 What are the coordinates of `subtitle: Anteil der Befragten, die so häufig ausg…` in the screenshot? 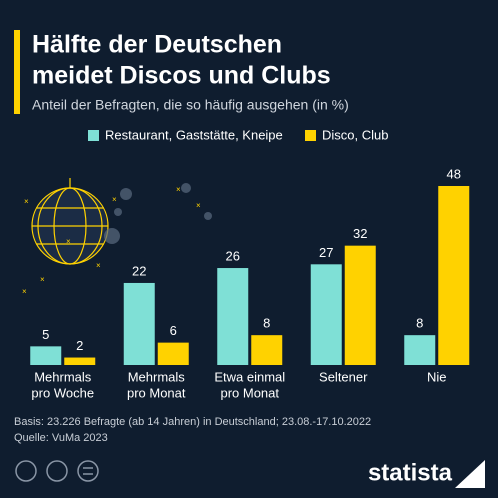 It's located at (190, 105).